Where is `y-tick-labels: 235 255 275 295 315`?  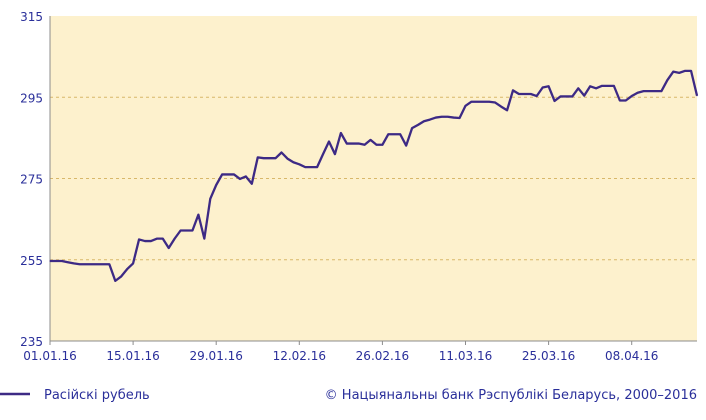 y-tick-labels: 235 255 275 295 315 is located at coordinates (31, 179).